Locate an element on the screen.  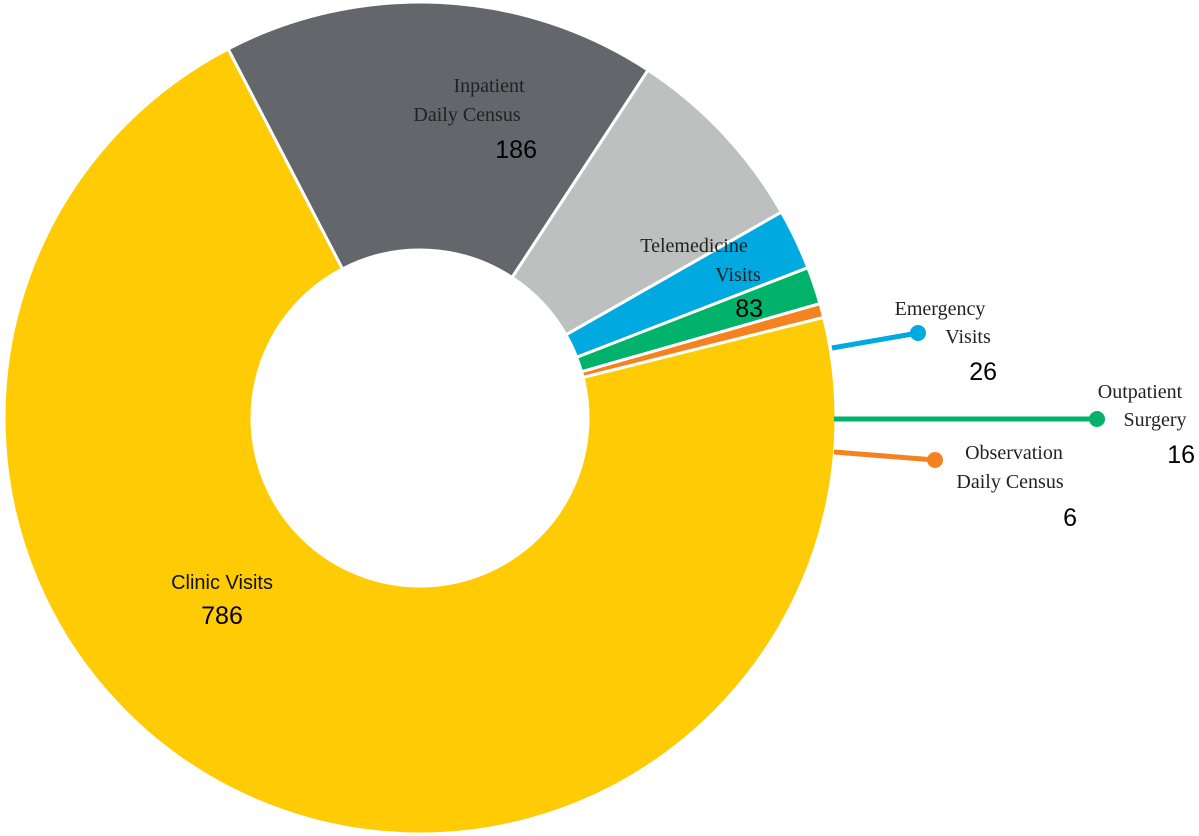
leader-lines is located at coordinates (968, 396).